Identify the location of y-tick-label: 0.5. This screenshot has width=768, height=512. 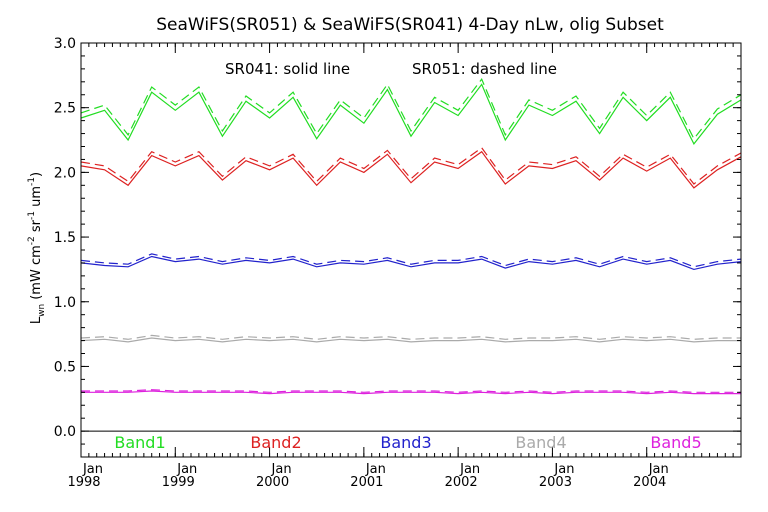
(65, 367).